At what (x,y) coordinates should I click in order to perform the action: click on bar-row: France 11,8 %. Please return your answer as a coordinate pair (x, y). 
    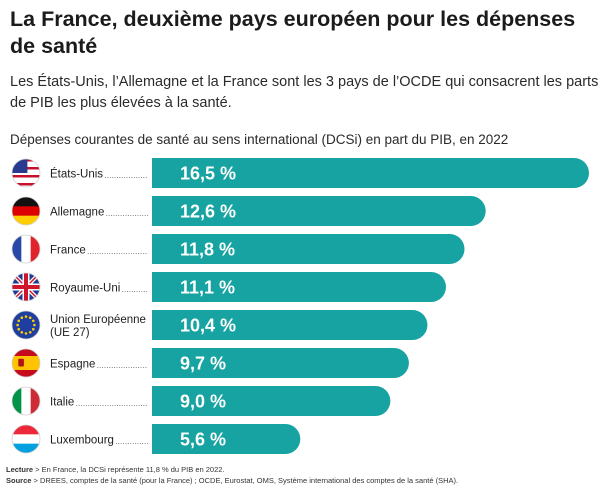
    Looking at the image, I should click on (238, 249).